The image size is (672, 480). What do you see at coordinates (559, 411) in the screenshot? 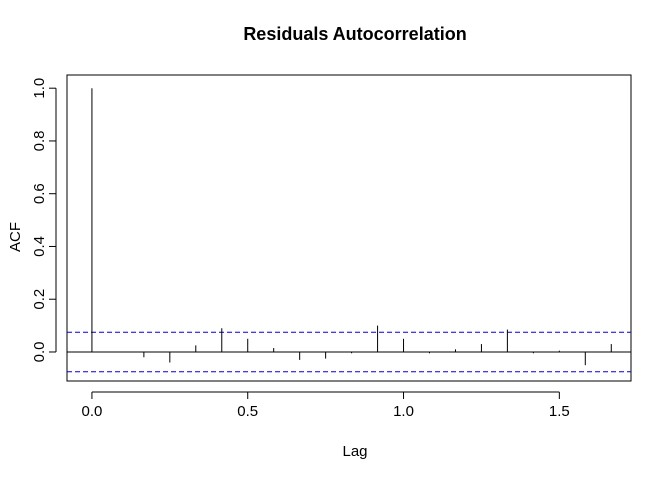
I see `x-tick-label: 1.5` at bounding box center [559, 411].